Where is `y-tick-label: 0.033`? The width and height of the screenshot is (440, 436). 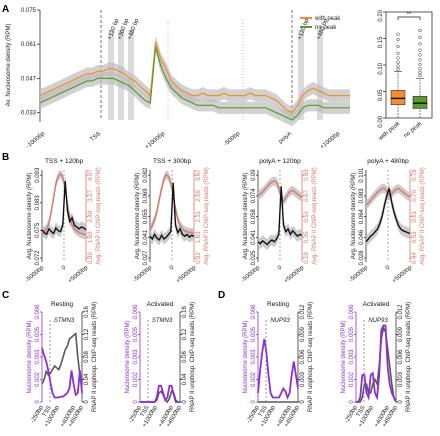
y-tick-label: 0.033 is located at coordinates (29, 114).